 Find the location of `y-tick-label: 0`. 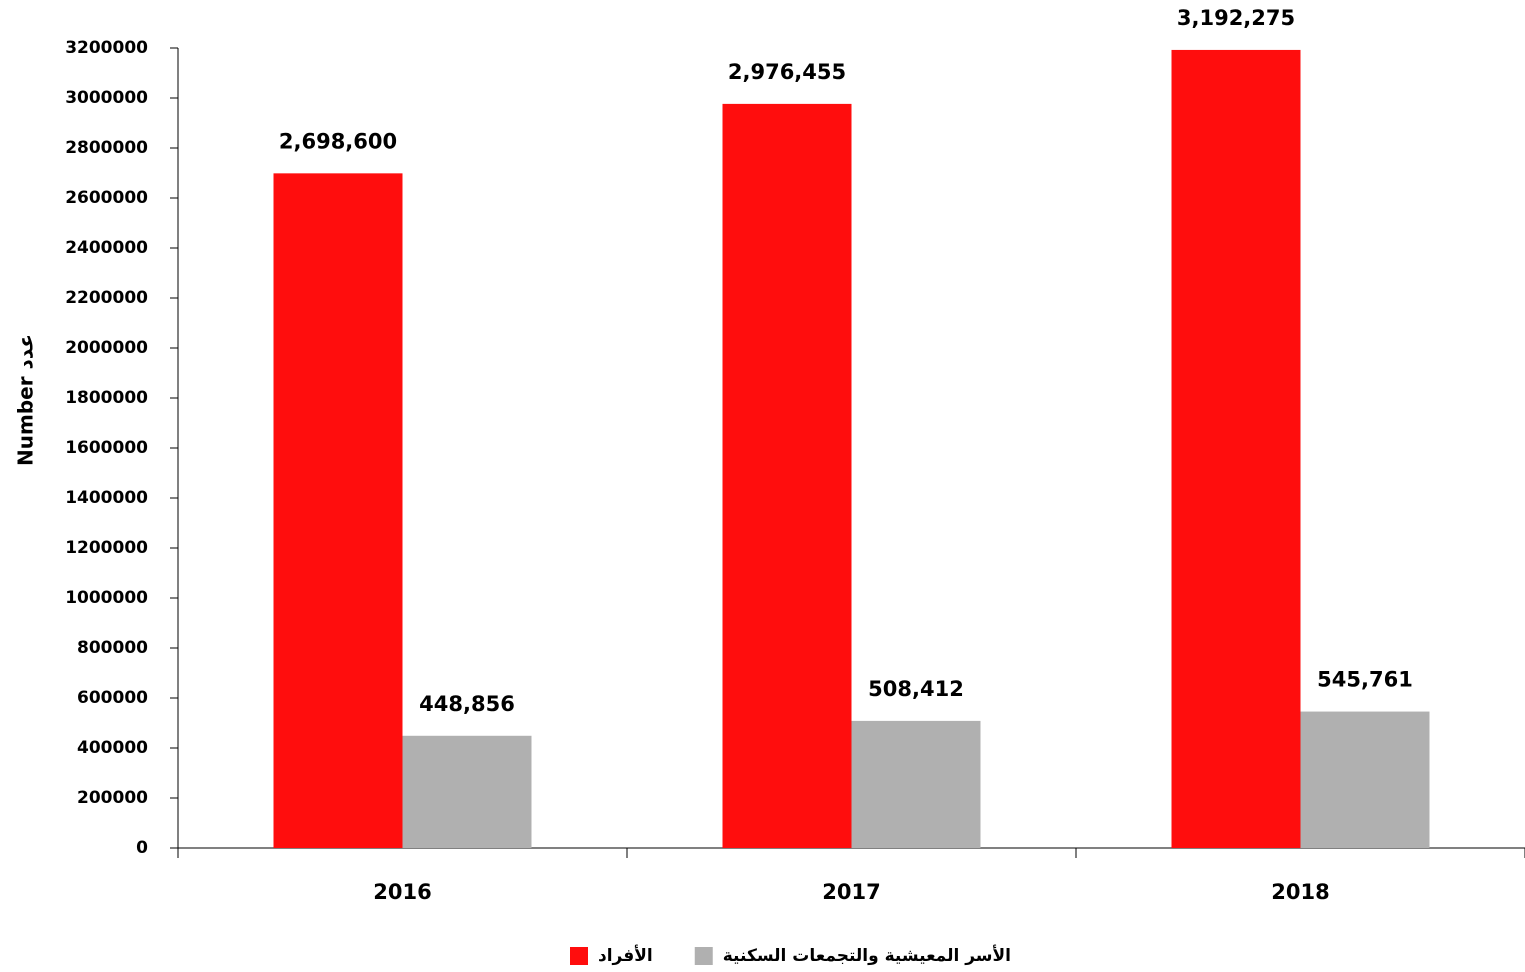

y-tick-label: 0 is located at coordinates (142, 848).